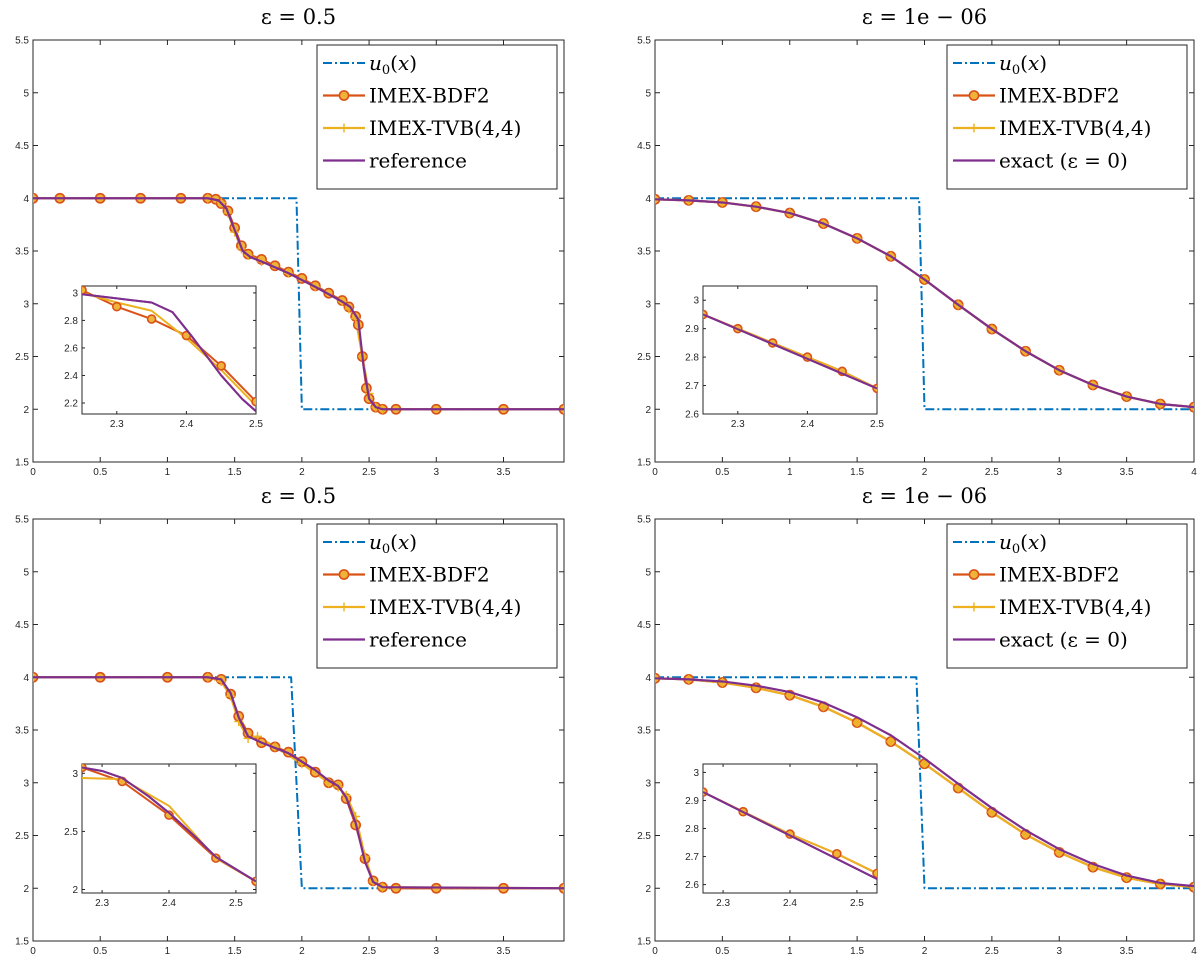 The image size is (1203, 969). What do you see at coordinates (71, 832) in the screenshot?
I see `inset-y-tick-label: 2.5` at bounding box center [71, 832].